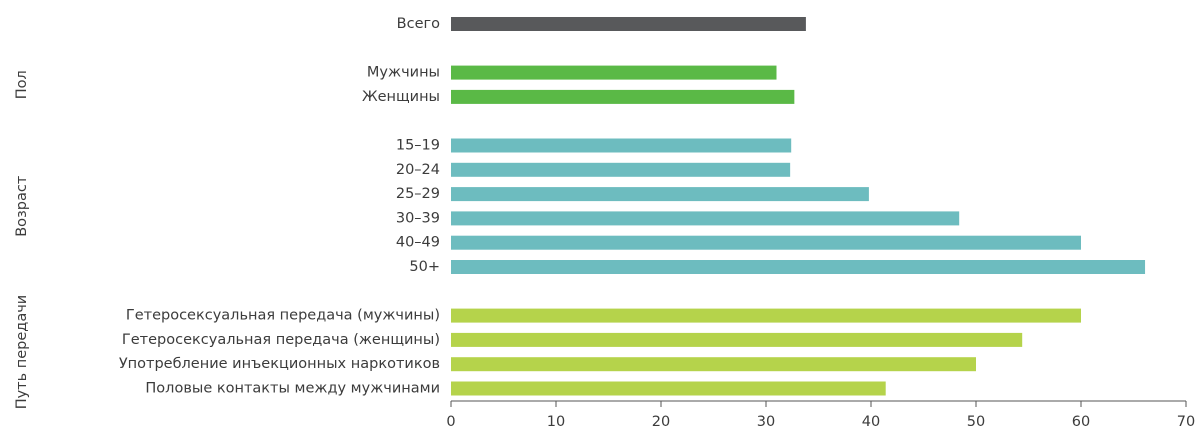  Describe the element at coordinates (403, 73) in the screenshot. I see `category-label: Мужчины` at that location.